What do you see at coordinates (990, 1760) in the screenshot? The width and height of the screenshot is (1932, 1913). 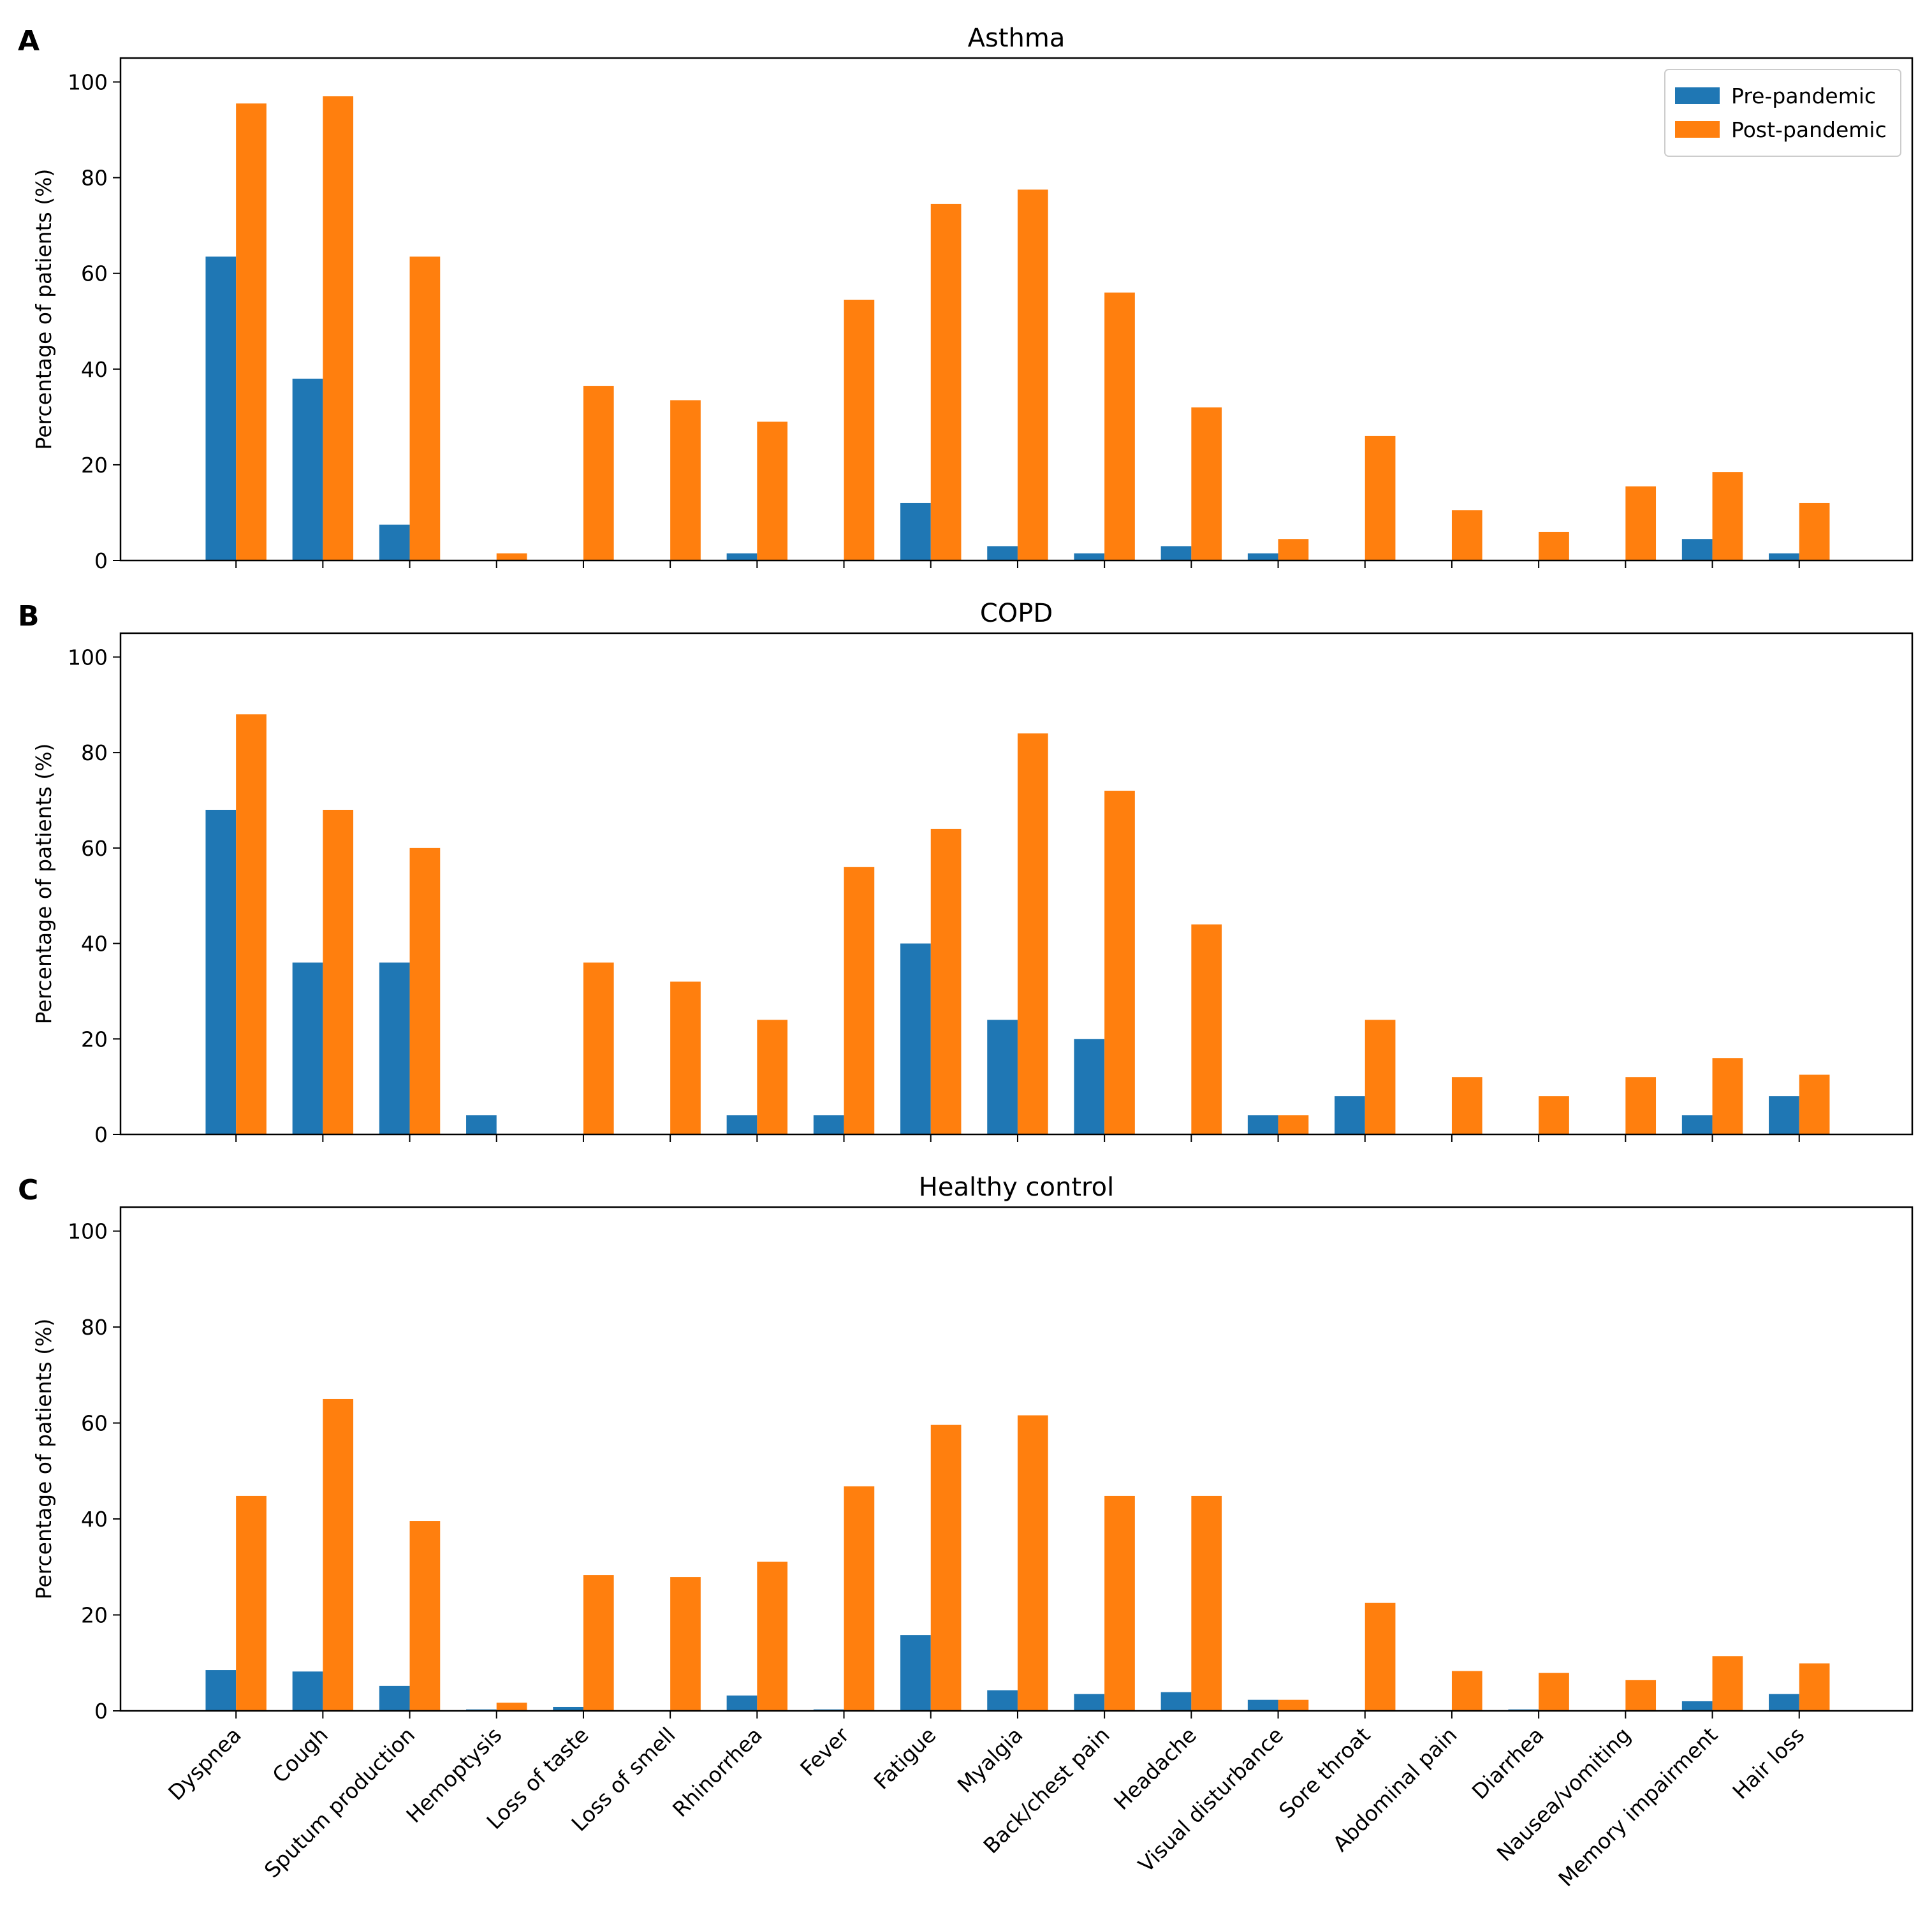 I see `x-tick-label: Myalgia` at bounding box center [990, 1760].